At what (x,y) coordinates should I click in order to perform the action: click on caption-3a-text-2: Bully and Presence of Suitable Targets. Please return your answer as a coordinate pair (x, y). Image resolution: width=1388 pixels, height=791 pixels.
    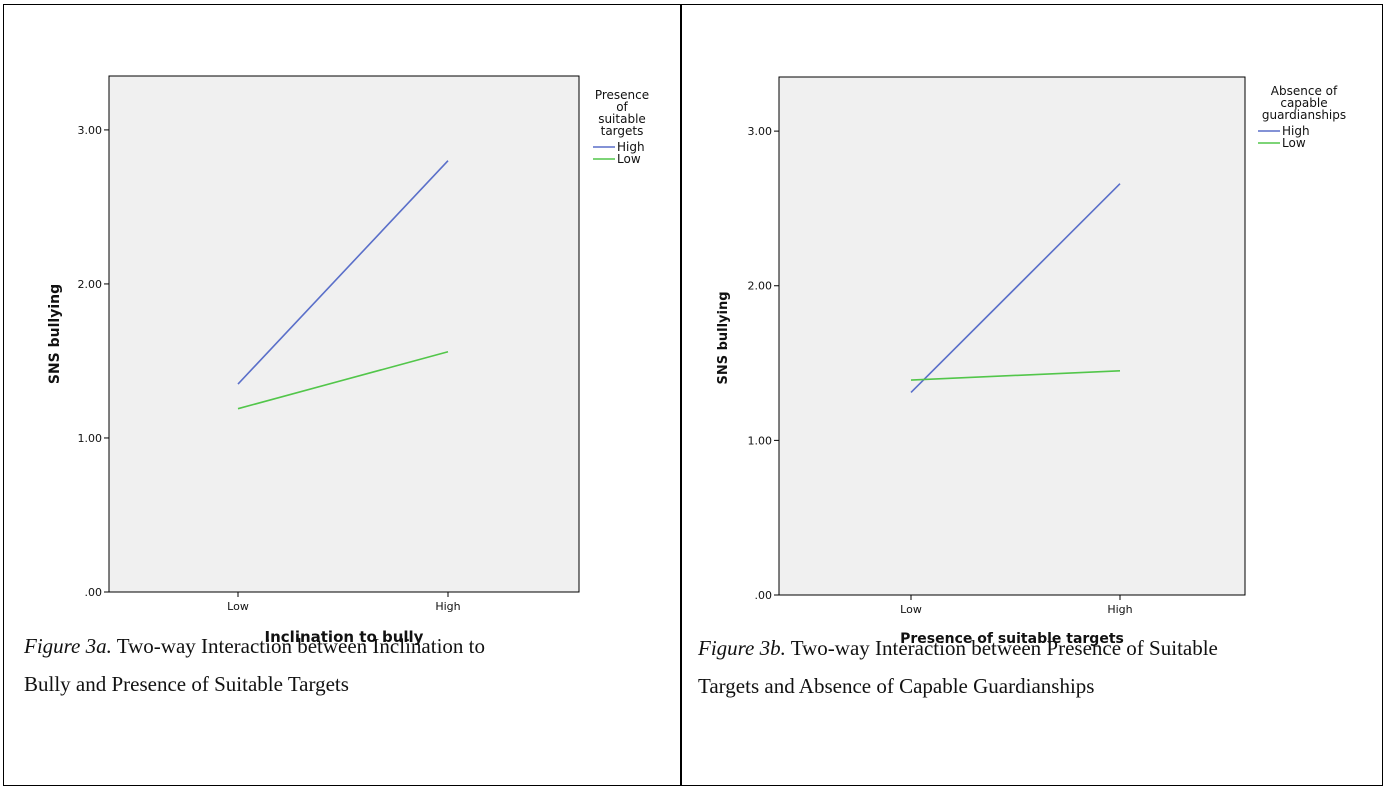
    Looking at the image, I should click on (186, 684).